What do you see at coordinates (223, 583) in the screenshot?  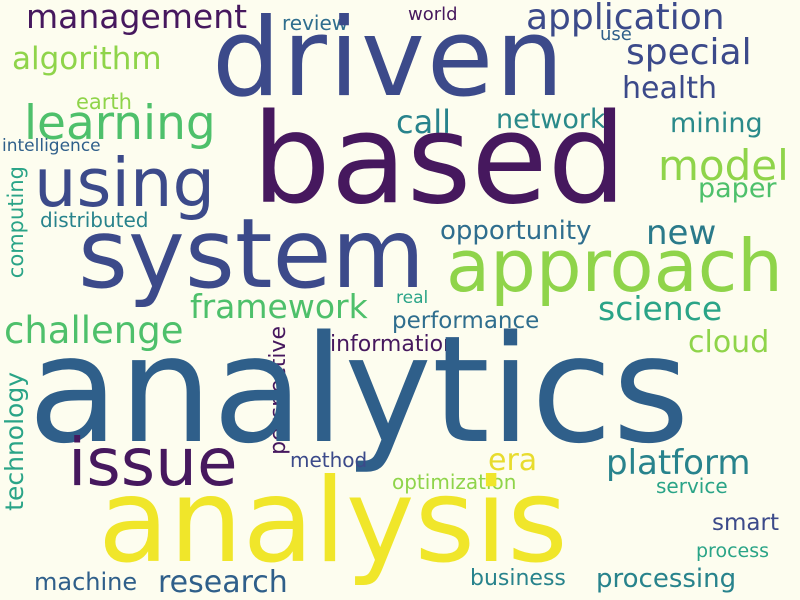 I see `word-research: research` at bounding box center [223, 583].